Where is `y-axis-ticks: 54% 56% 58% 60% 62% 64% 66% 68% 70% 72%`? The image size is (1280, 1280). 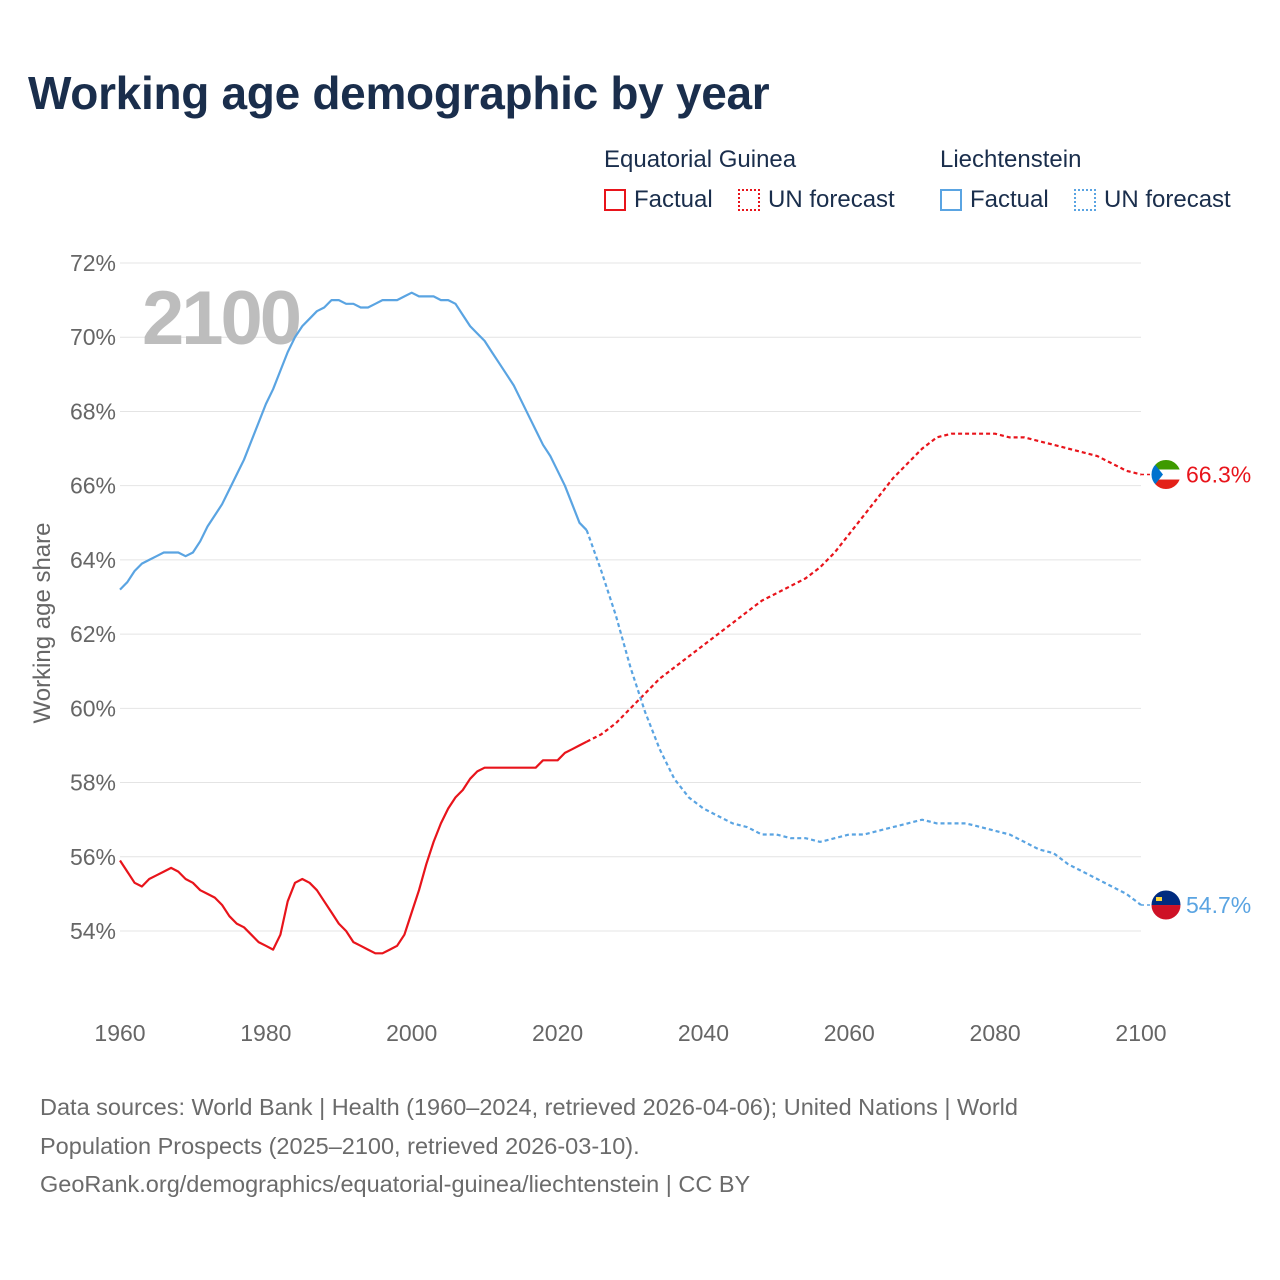
y-axis-ticks: 54% 56% 58% 60% 62% 64% 66% 68% 70% 72% is located at coordinates (93, 597).